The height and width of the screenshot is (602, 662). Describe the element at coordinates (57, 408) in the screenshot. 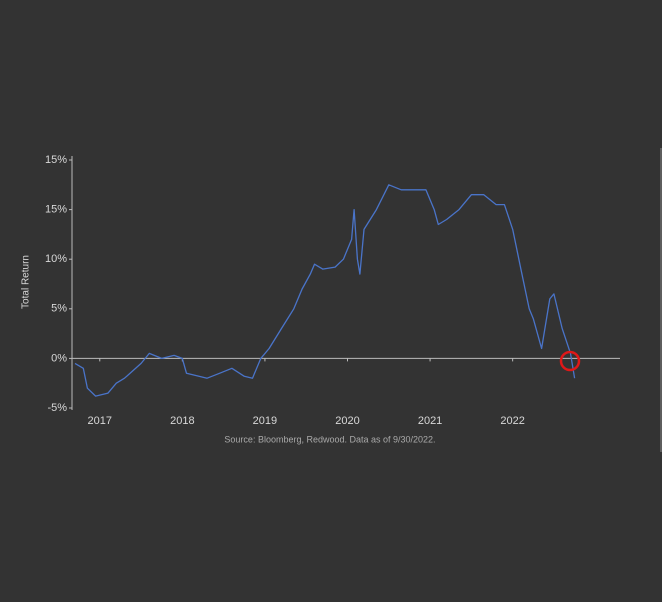

I see `y-tick-label: -5%` at that location.